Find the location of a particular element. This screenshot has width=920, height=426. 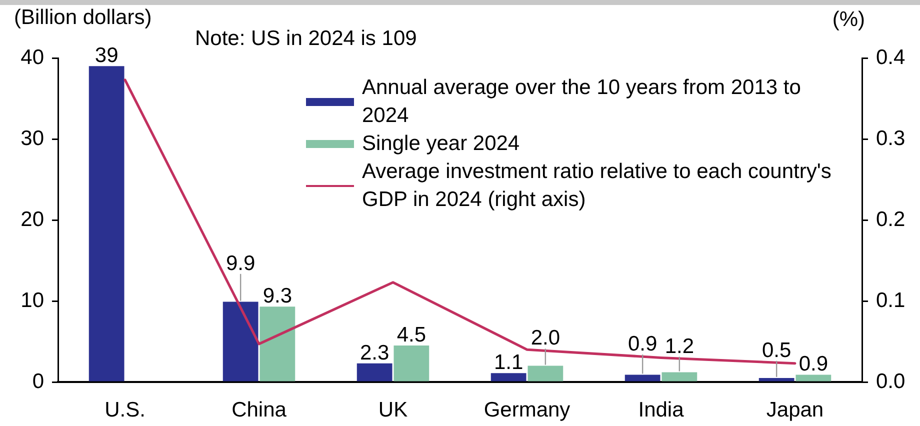

y2-tick-label: 0.0 is located at coordinates (891, 381).